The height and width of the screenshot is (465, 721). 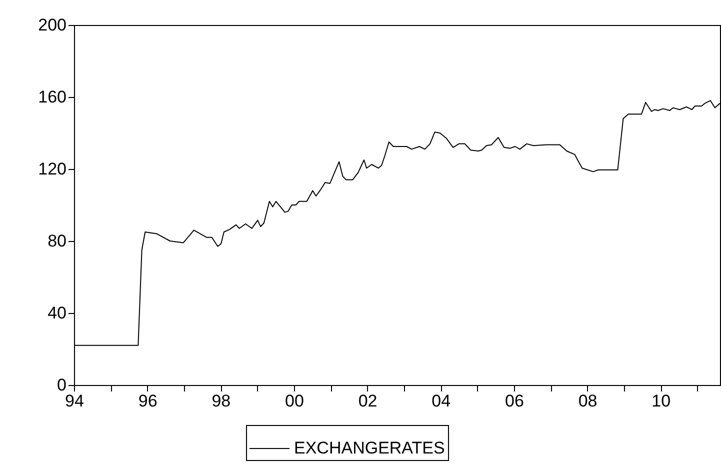 What do you see at coordinates (52, 97) in the screenshot?
I see `y-tick-label: 160` at bounding box center [52, 97].